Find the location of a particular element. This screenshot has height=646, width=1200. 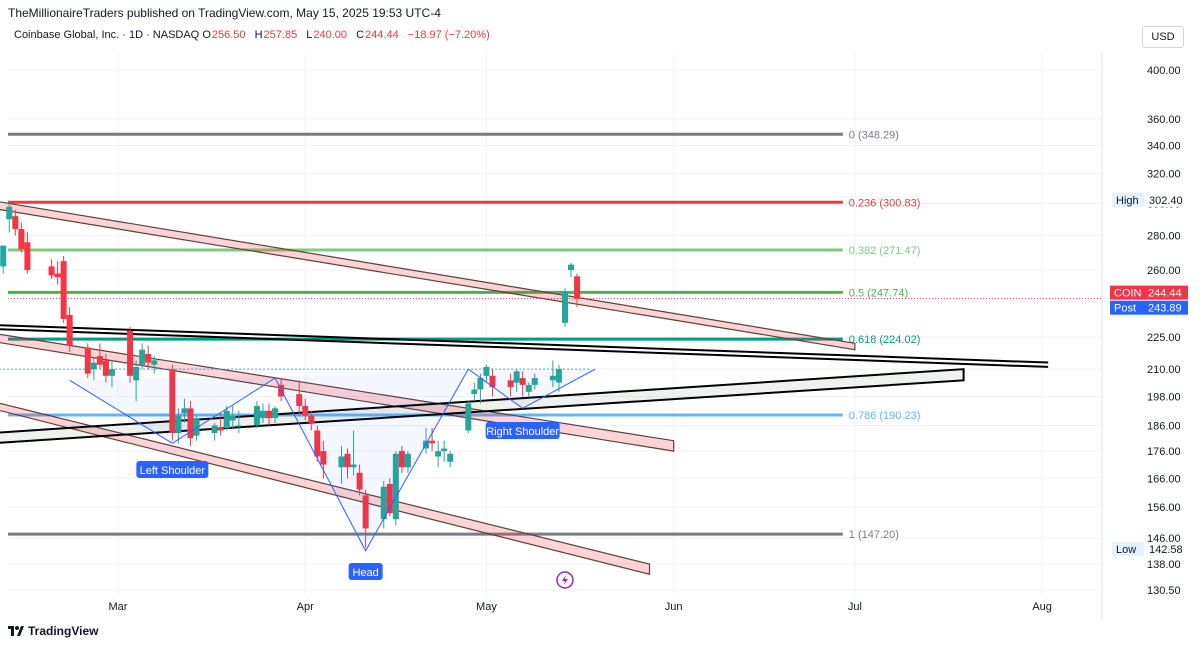

change-value: −18.97 (−7.20%) is located at coordinates (448, 35).